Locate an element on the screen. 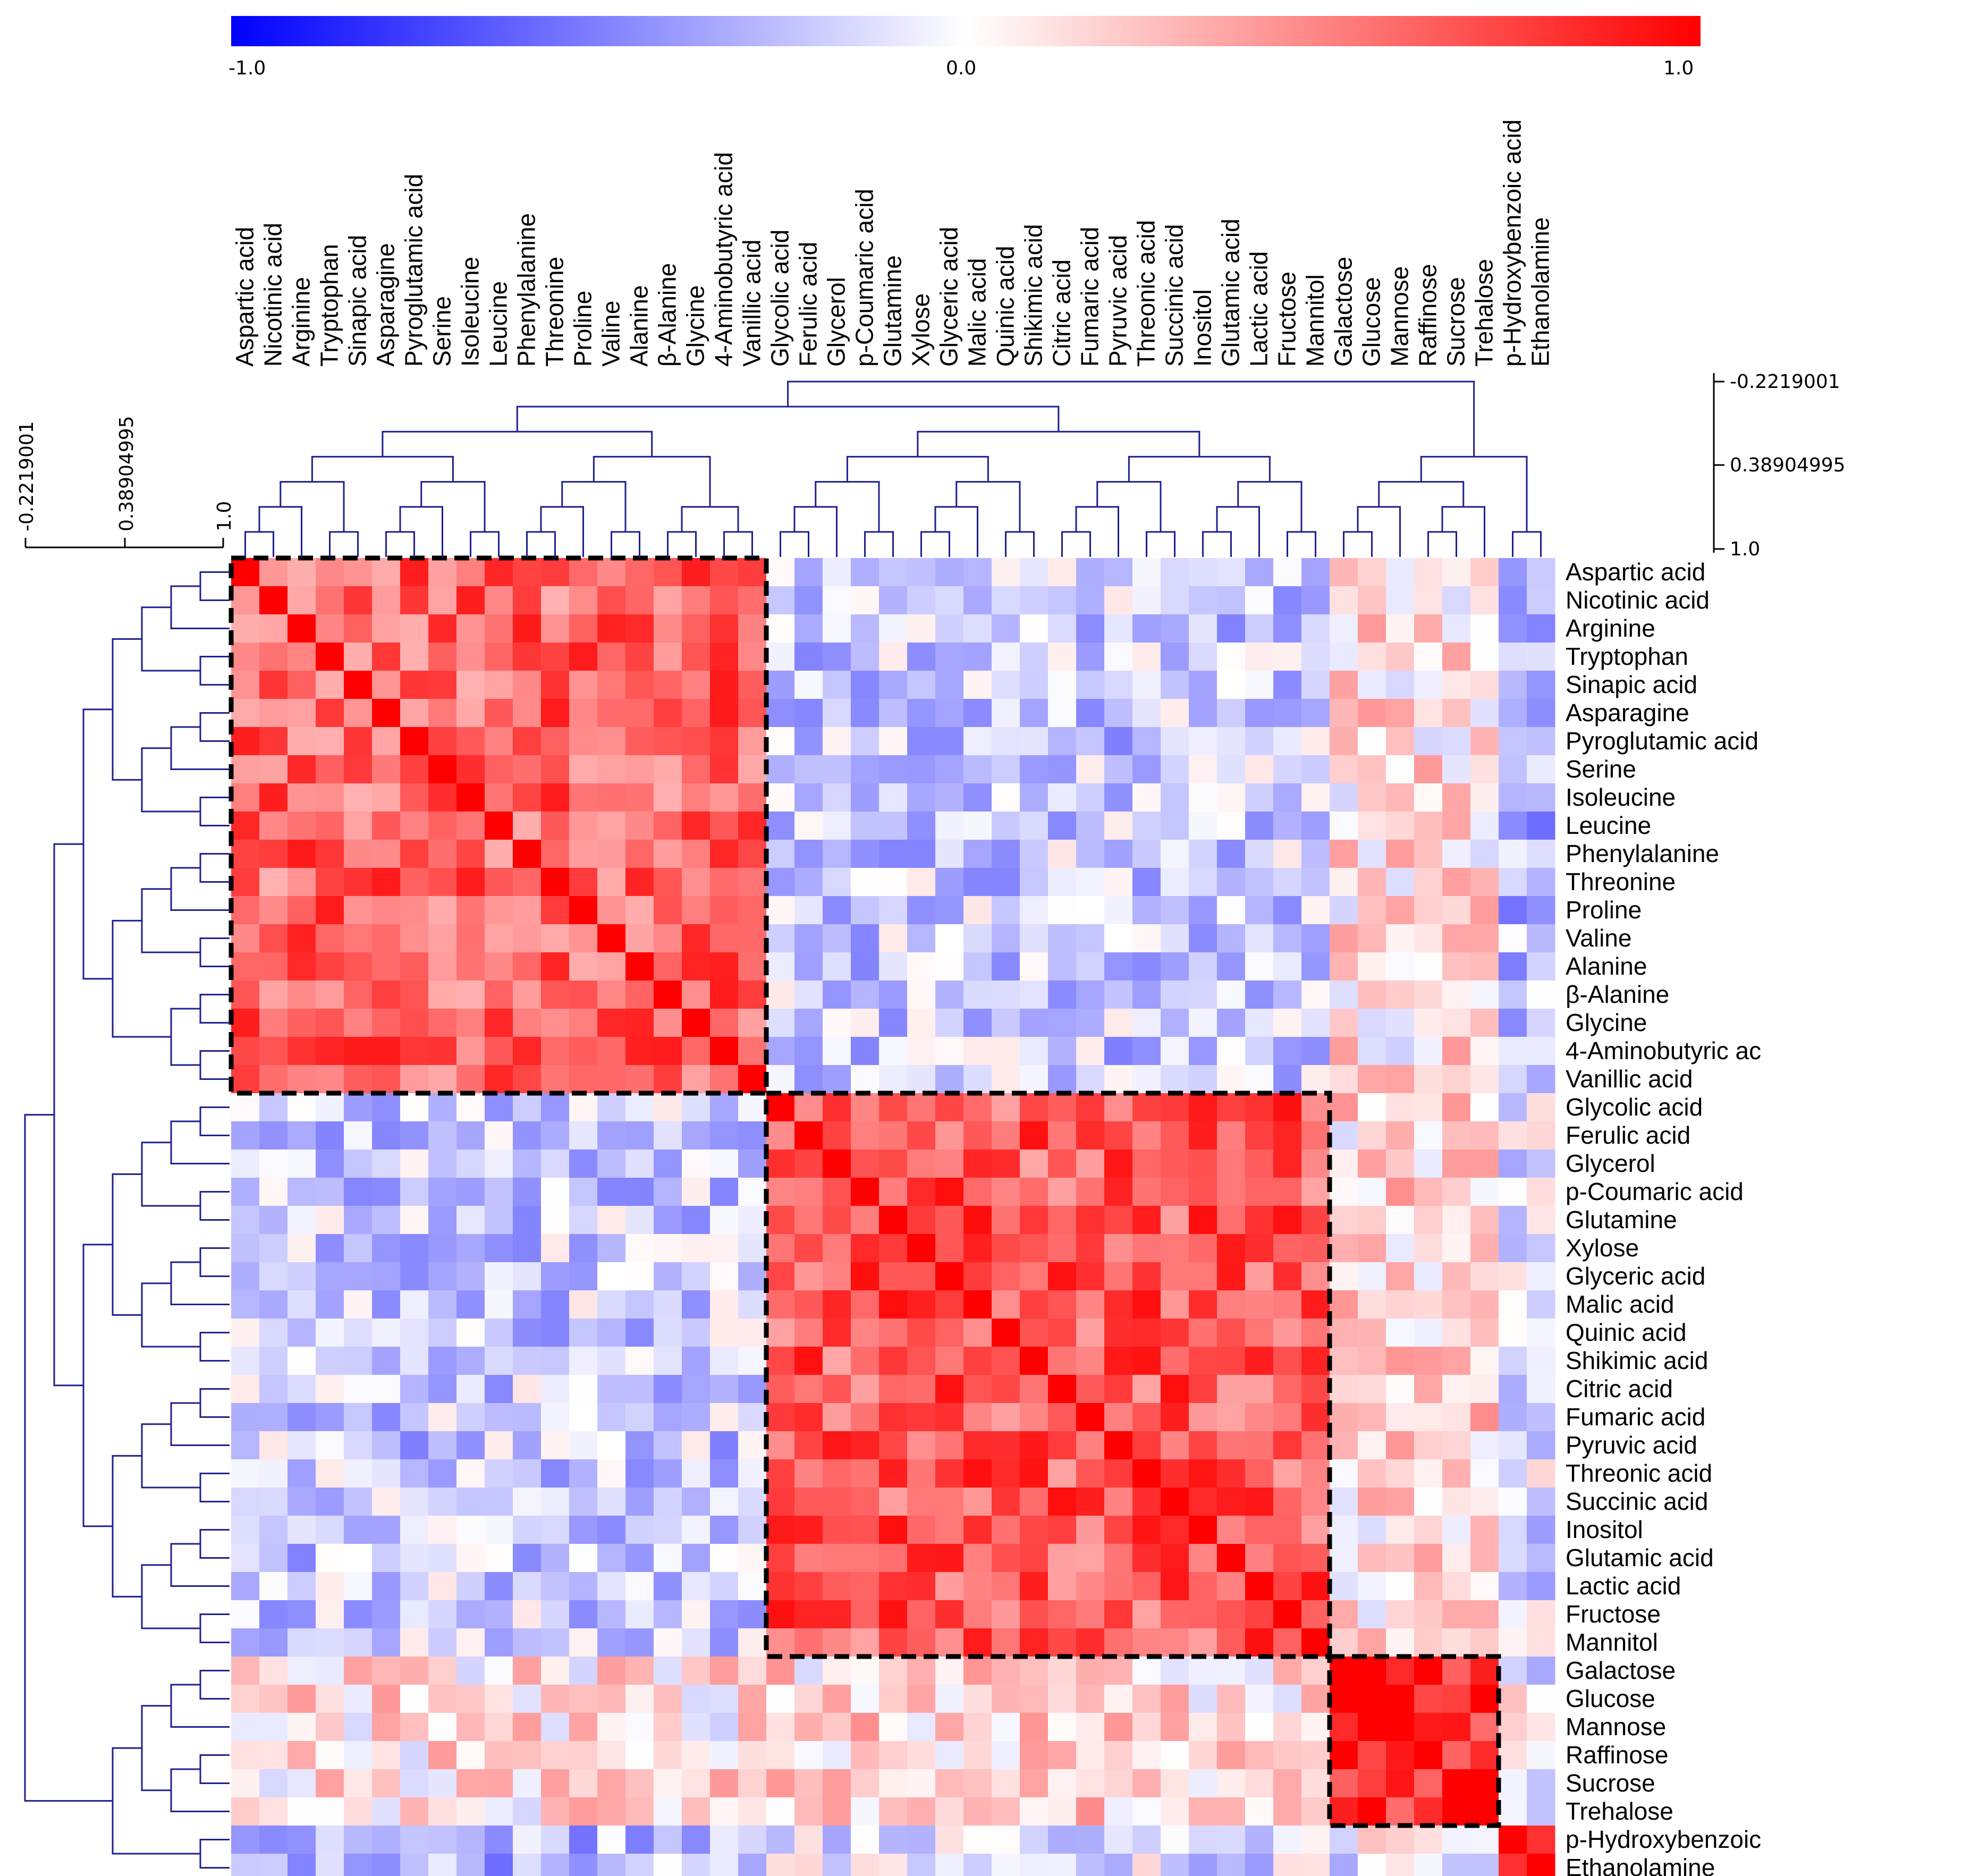  left-scale-tick-2: 1.0 is located at coordinates (224, 516).